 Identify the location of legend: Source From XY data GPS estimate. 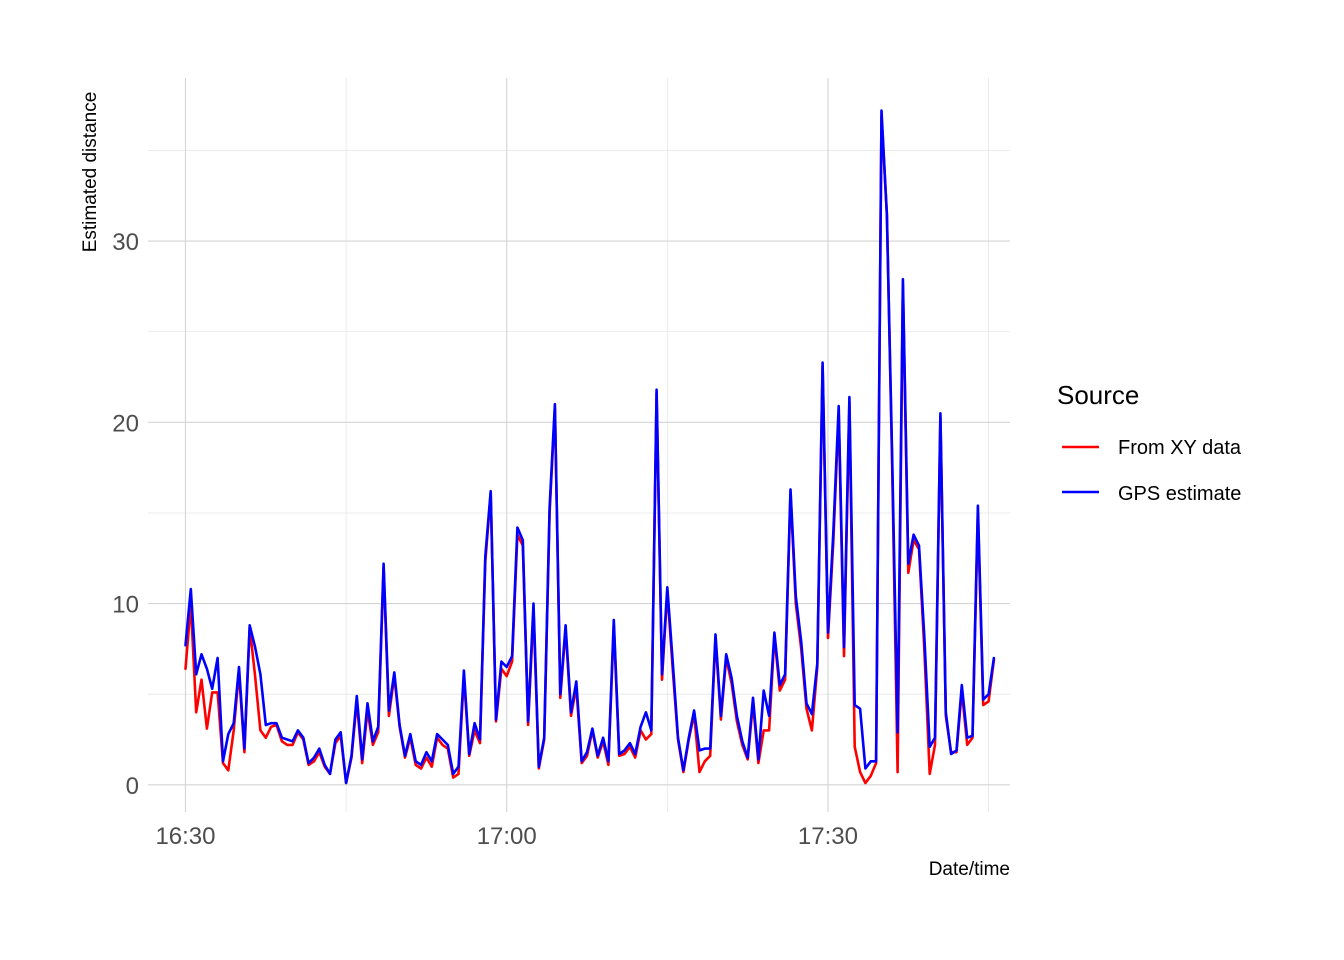
(1149, 442).